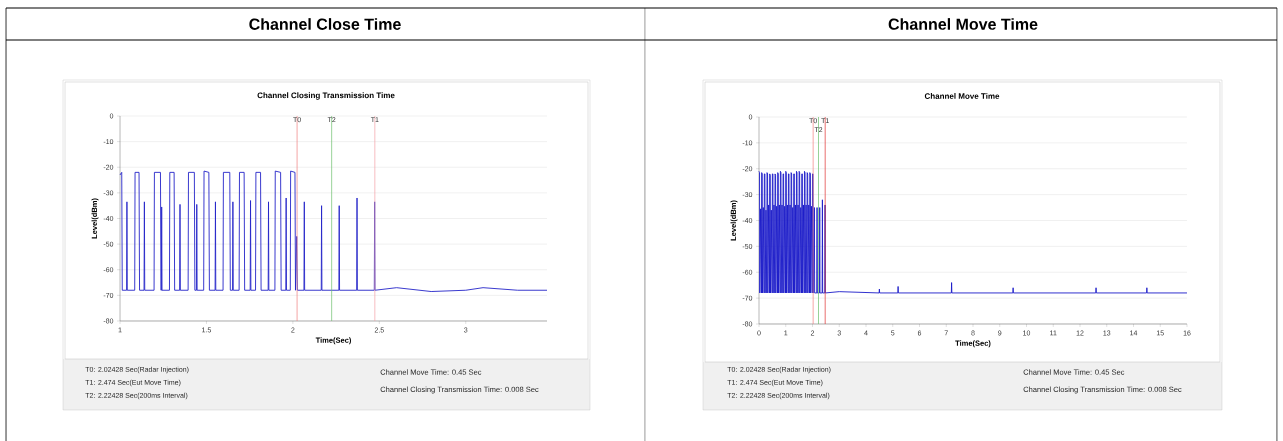  Describe the element at coordinates (325, 24) in the screenshot. I see `chart-title: Channel Close Time` at that location.